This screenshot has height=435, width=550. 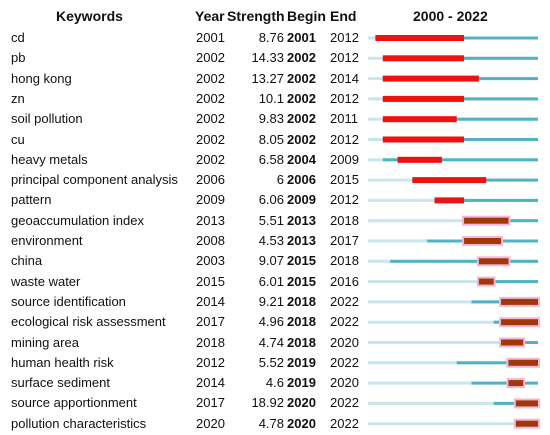 What do you see at coordinates (280, 180) in the screenshot?
I see `strength-cell: 6` at bounding box center [280, 180].